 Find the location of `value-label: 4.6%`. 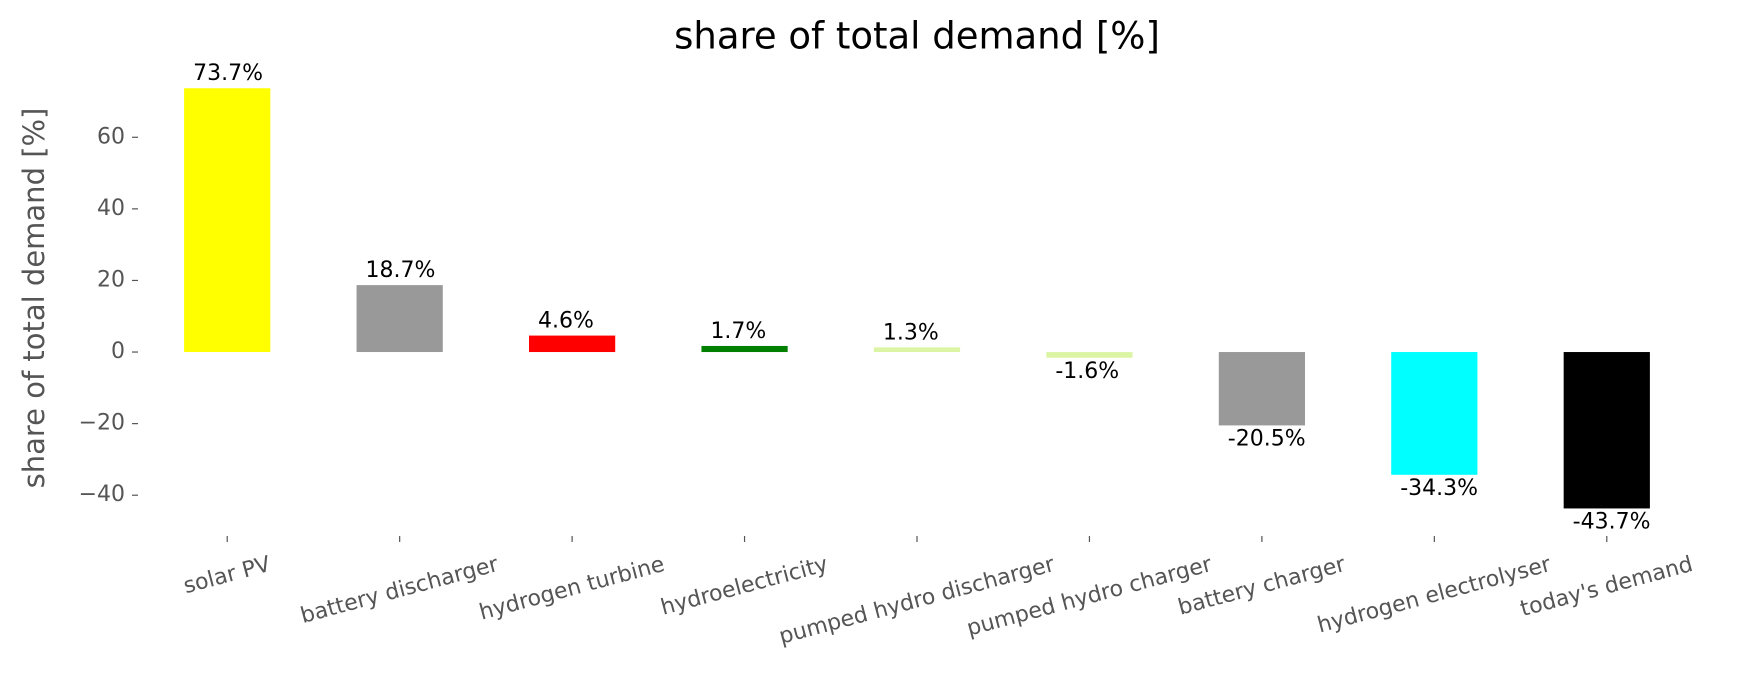

value-label: 4.6% is located at coordinates (566, 321).